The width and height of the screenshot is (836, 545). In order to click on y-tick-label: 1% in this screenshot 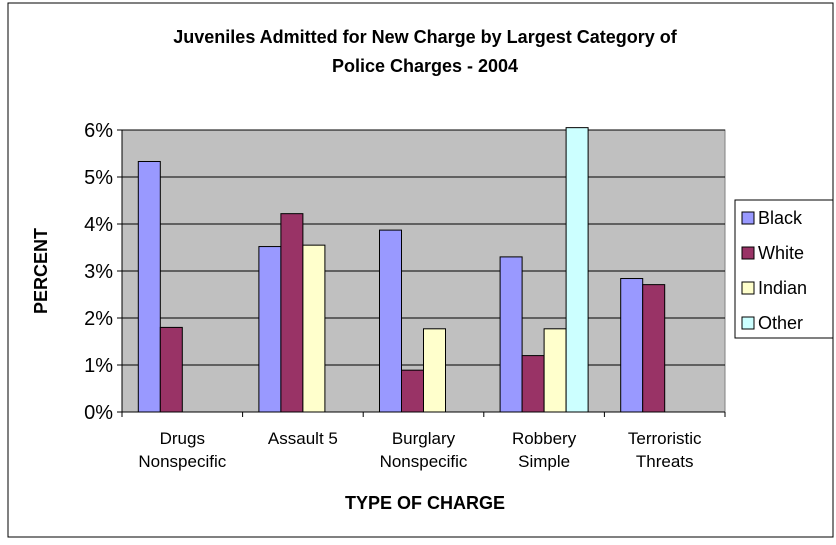, I will do `click(98, 366)`.